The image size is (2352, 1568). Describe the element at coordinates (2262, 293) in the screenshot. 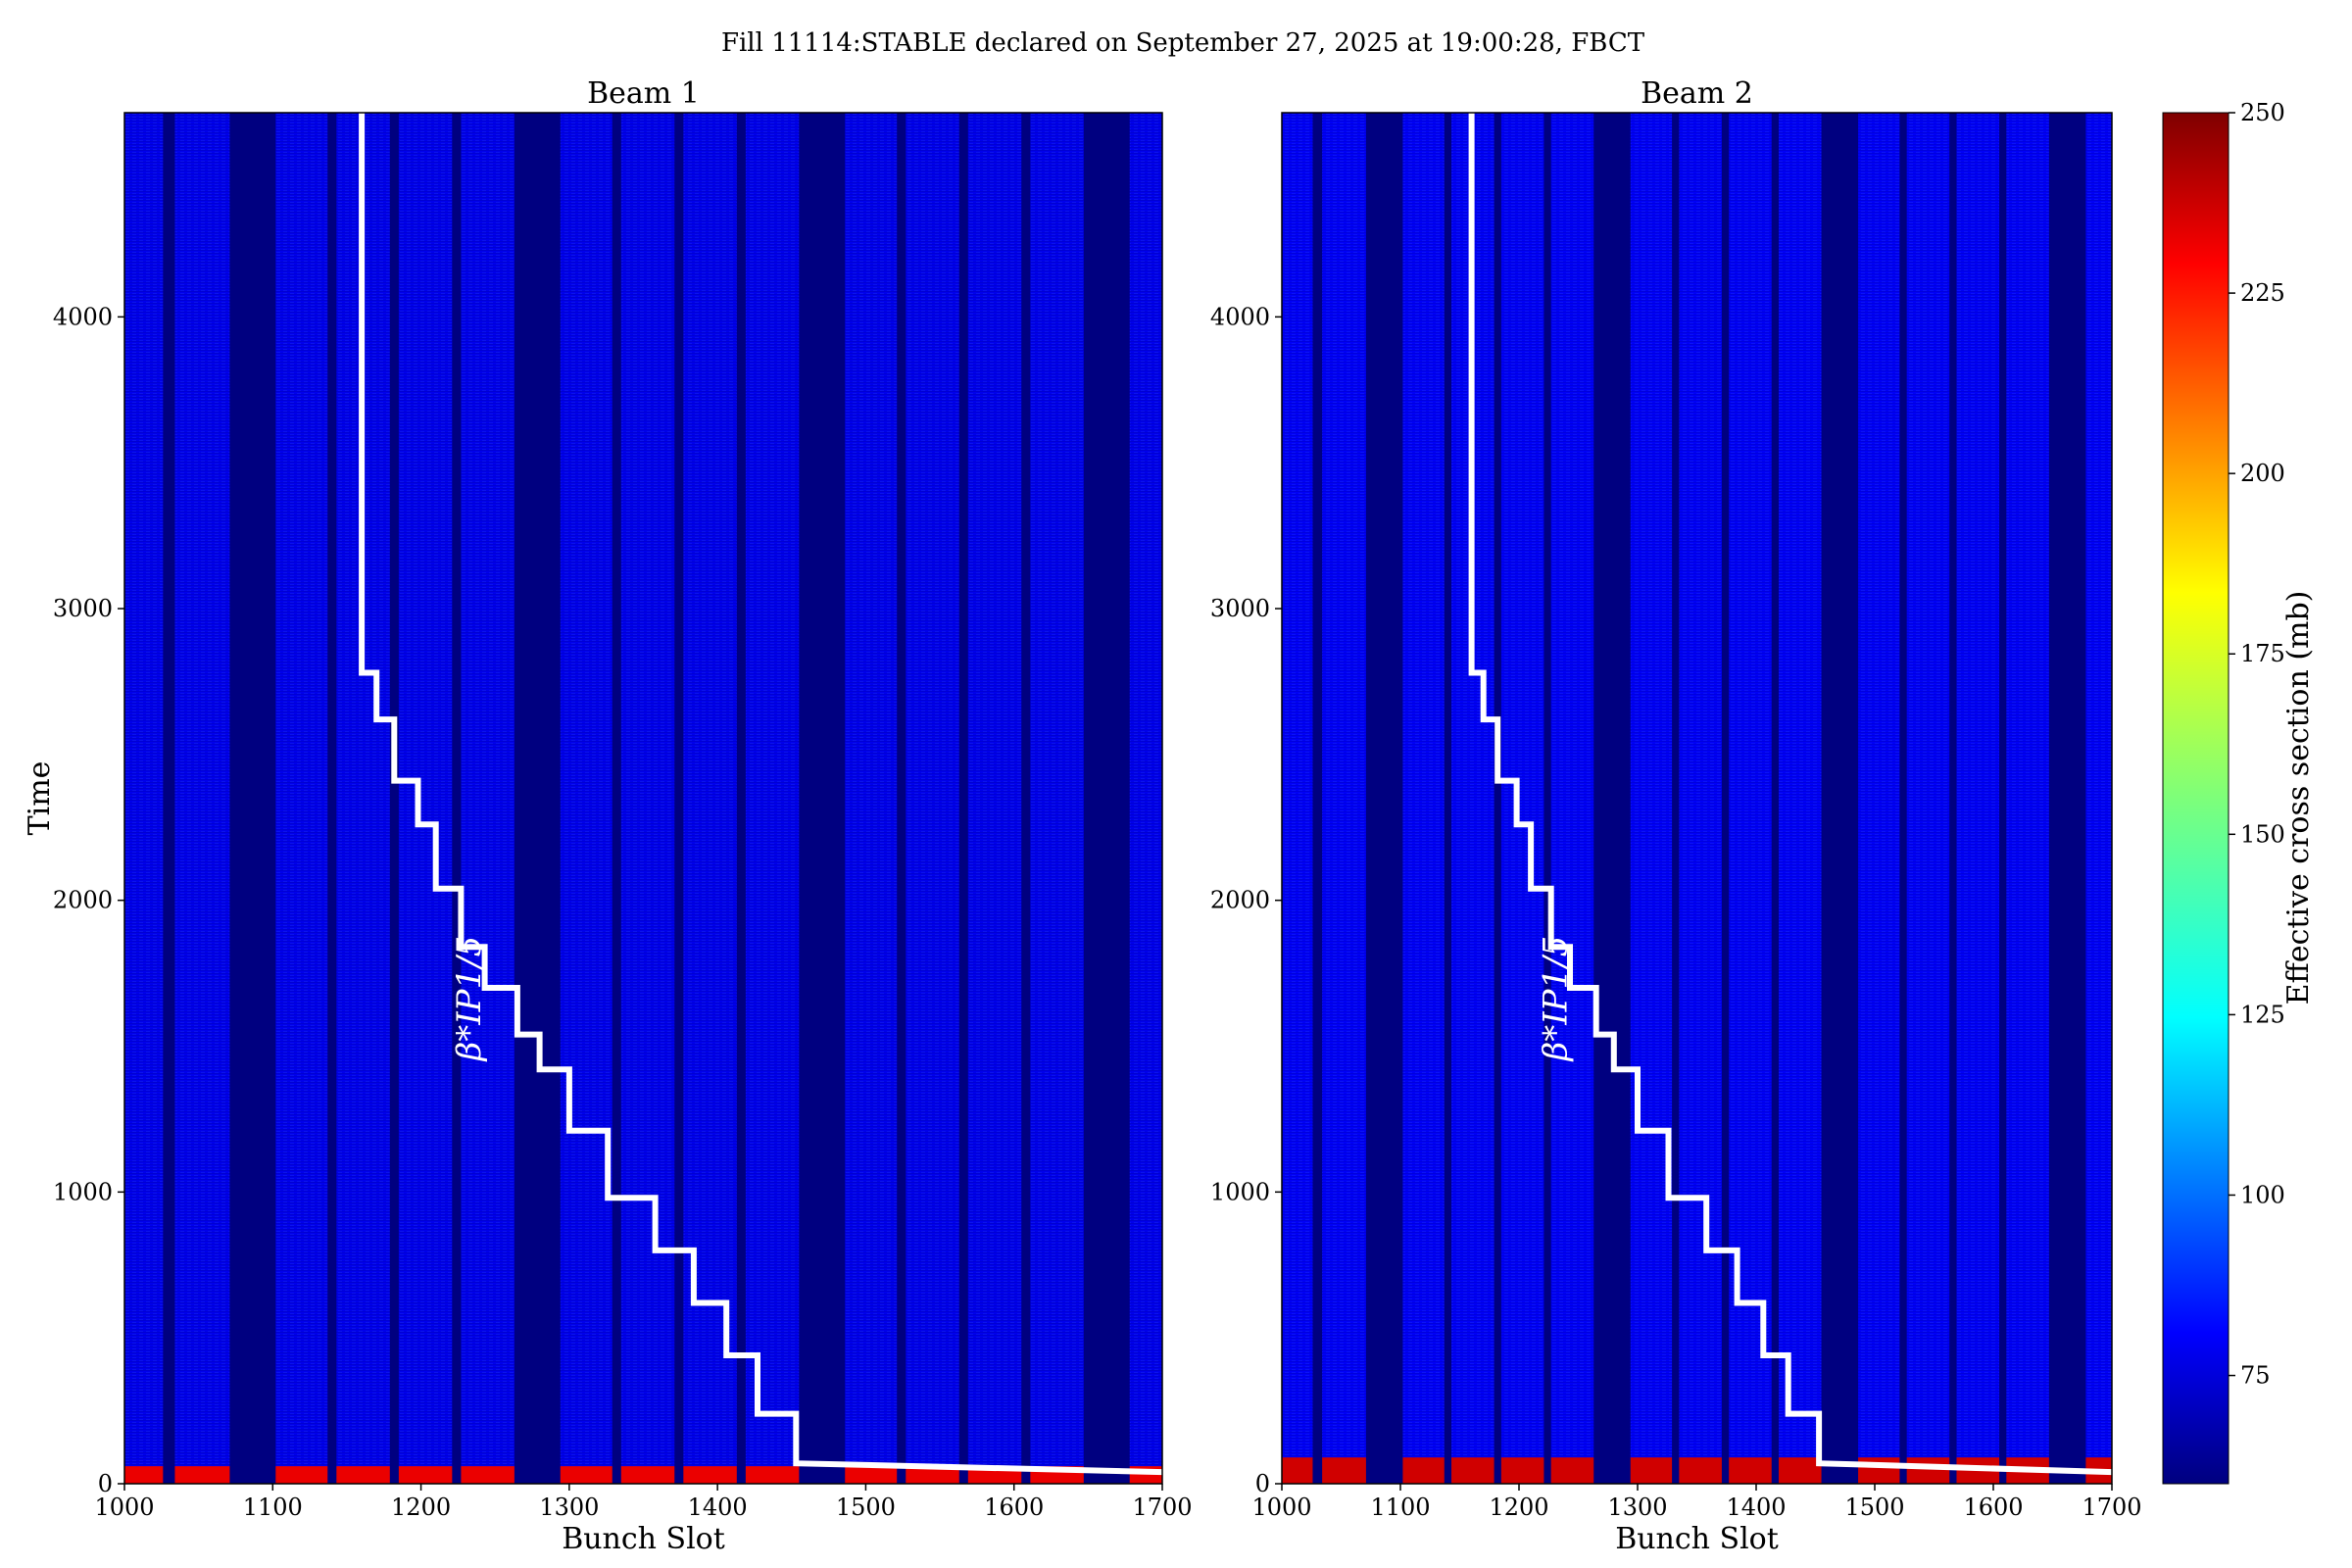

I see `colorbar-tick-label: 225` at that location.